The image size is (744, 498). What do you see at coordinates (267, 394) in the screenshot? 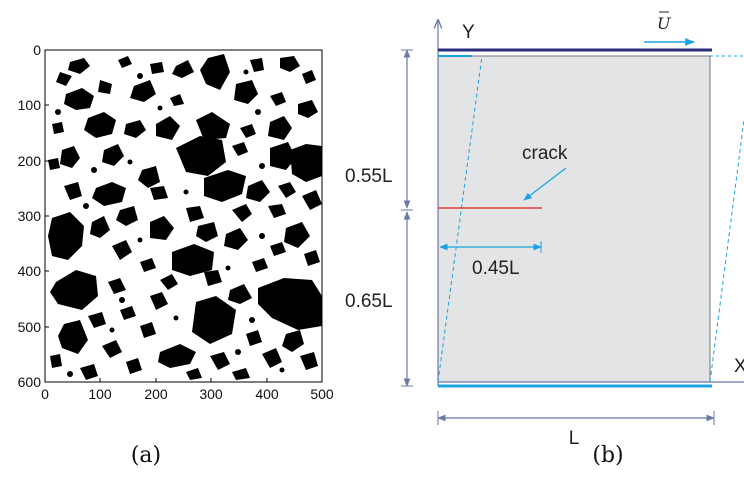
I see `x-tick-label: 400` at bounding box center [267, 394].